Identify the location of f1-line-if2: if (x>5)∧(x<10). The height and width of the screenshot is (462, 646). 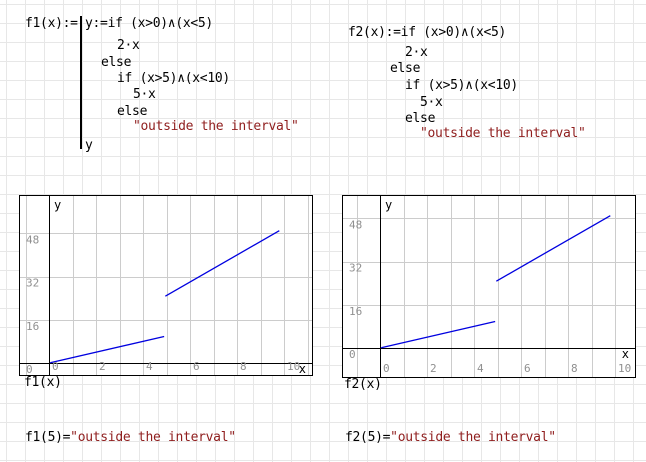
(173, 78).